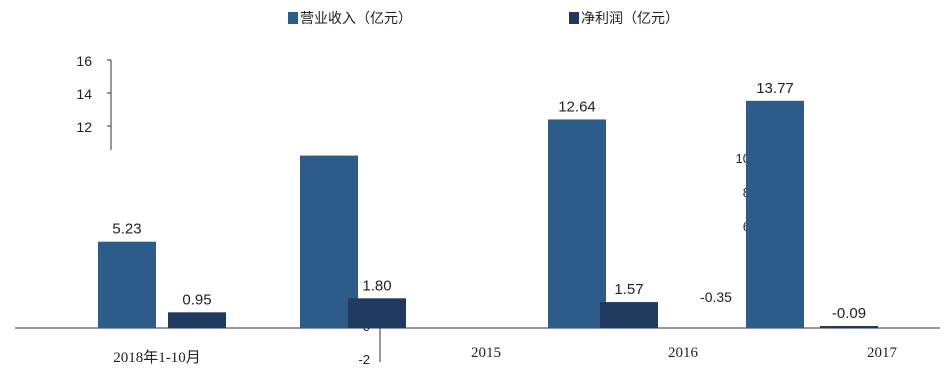 Image resolution: width=946 pixels, height=372 pixels. What do you see at coordinates (84, 94) in the screenshot?
I see `y-tick-label: 14` at bounding box center [84, 94].